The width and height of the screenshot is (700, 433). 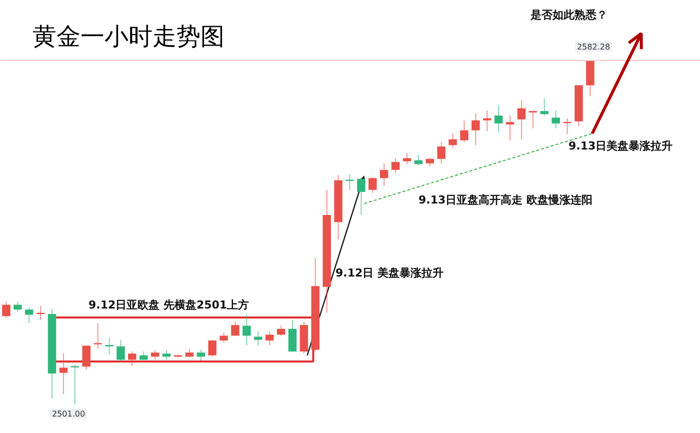 I want to click on text: 2582.28, so click(x=593, y=47).